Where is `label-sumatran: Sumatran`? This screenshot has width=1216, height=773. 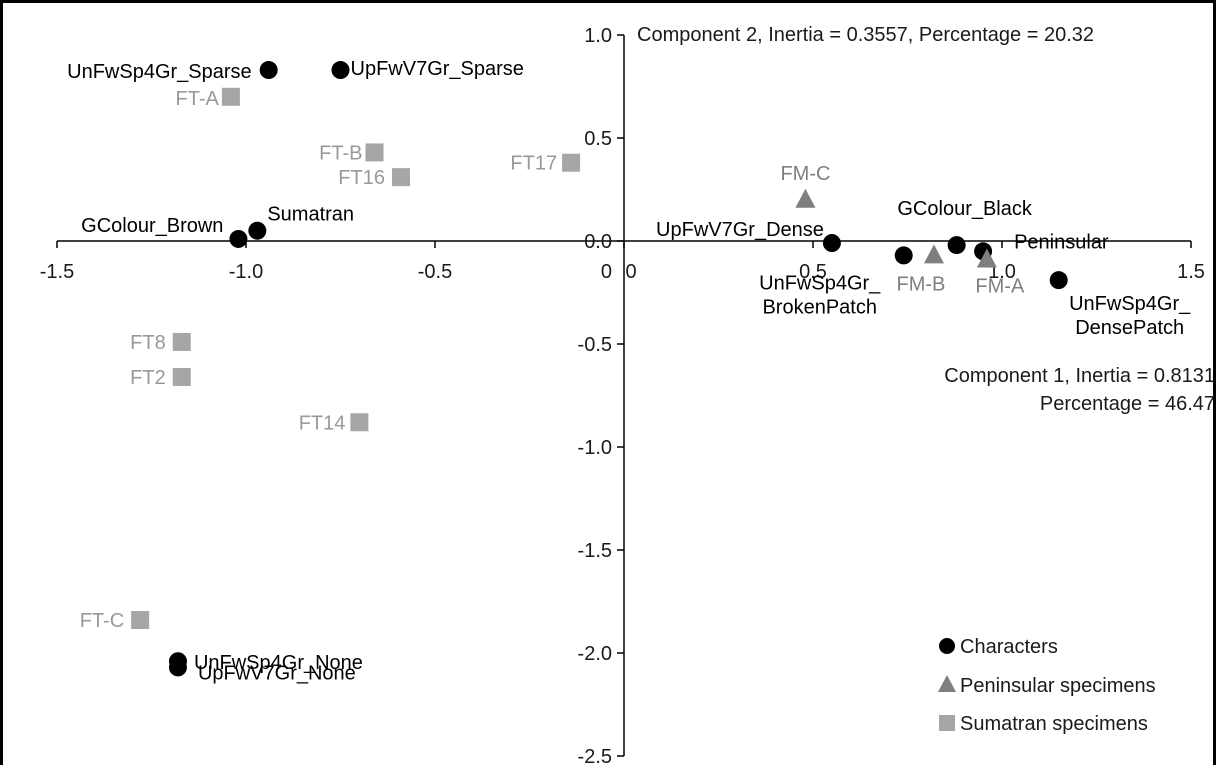
label-sumatran: Sumatran is located at coordinates (310, 215).